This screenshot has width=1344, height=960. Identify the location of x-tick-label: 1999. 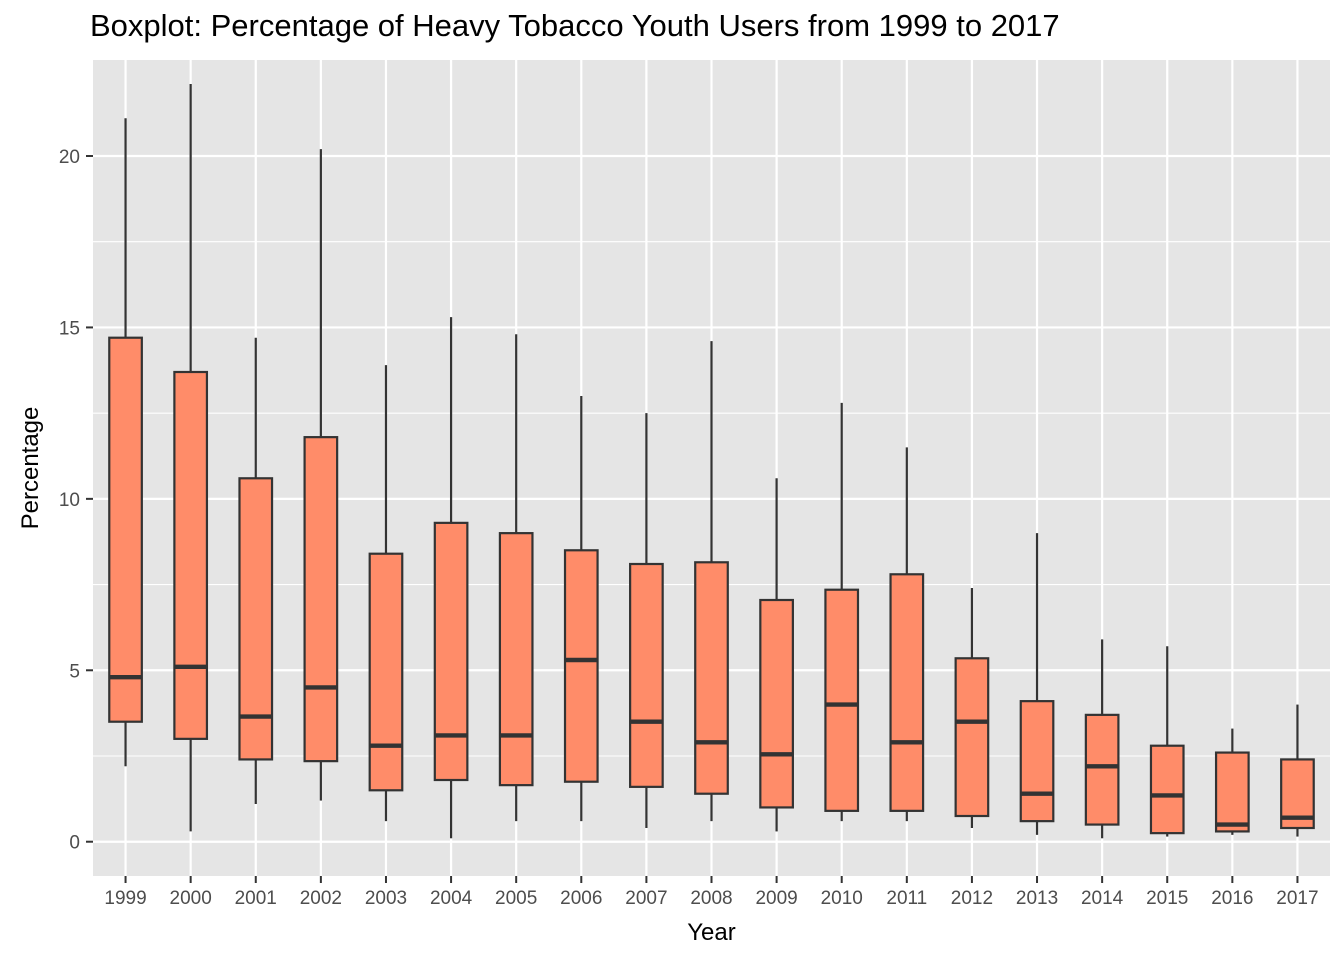
(125, 898).